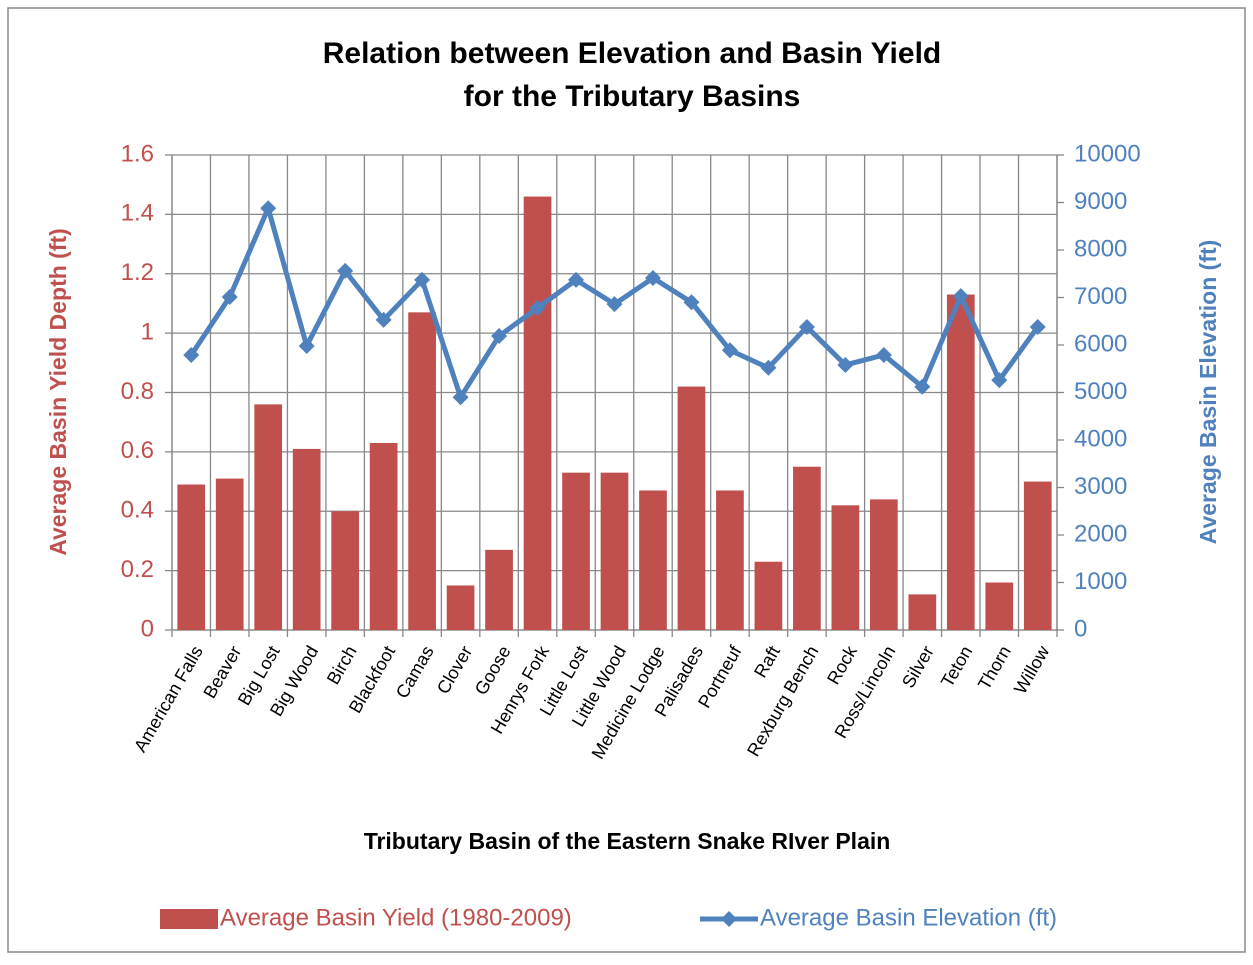 Image resolution: width=1253 pixels, height=965 pixels. What do you see at coordinates (137, 153) in the screenshot?
I see `y-tick-label: 1.6` at bounding box center [137, 153].